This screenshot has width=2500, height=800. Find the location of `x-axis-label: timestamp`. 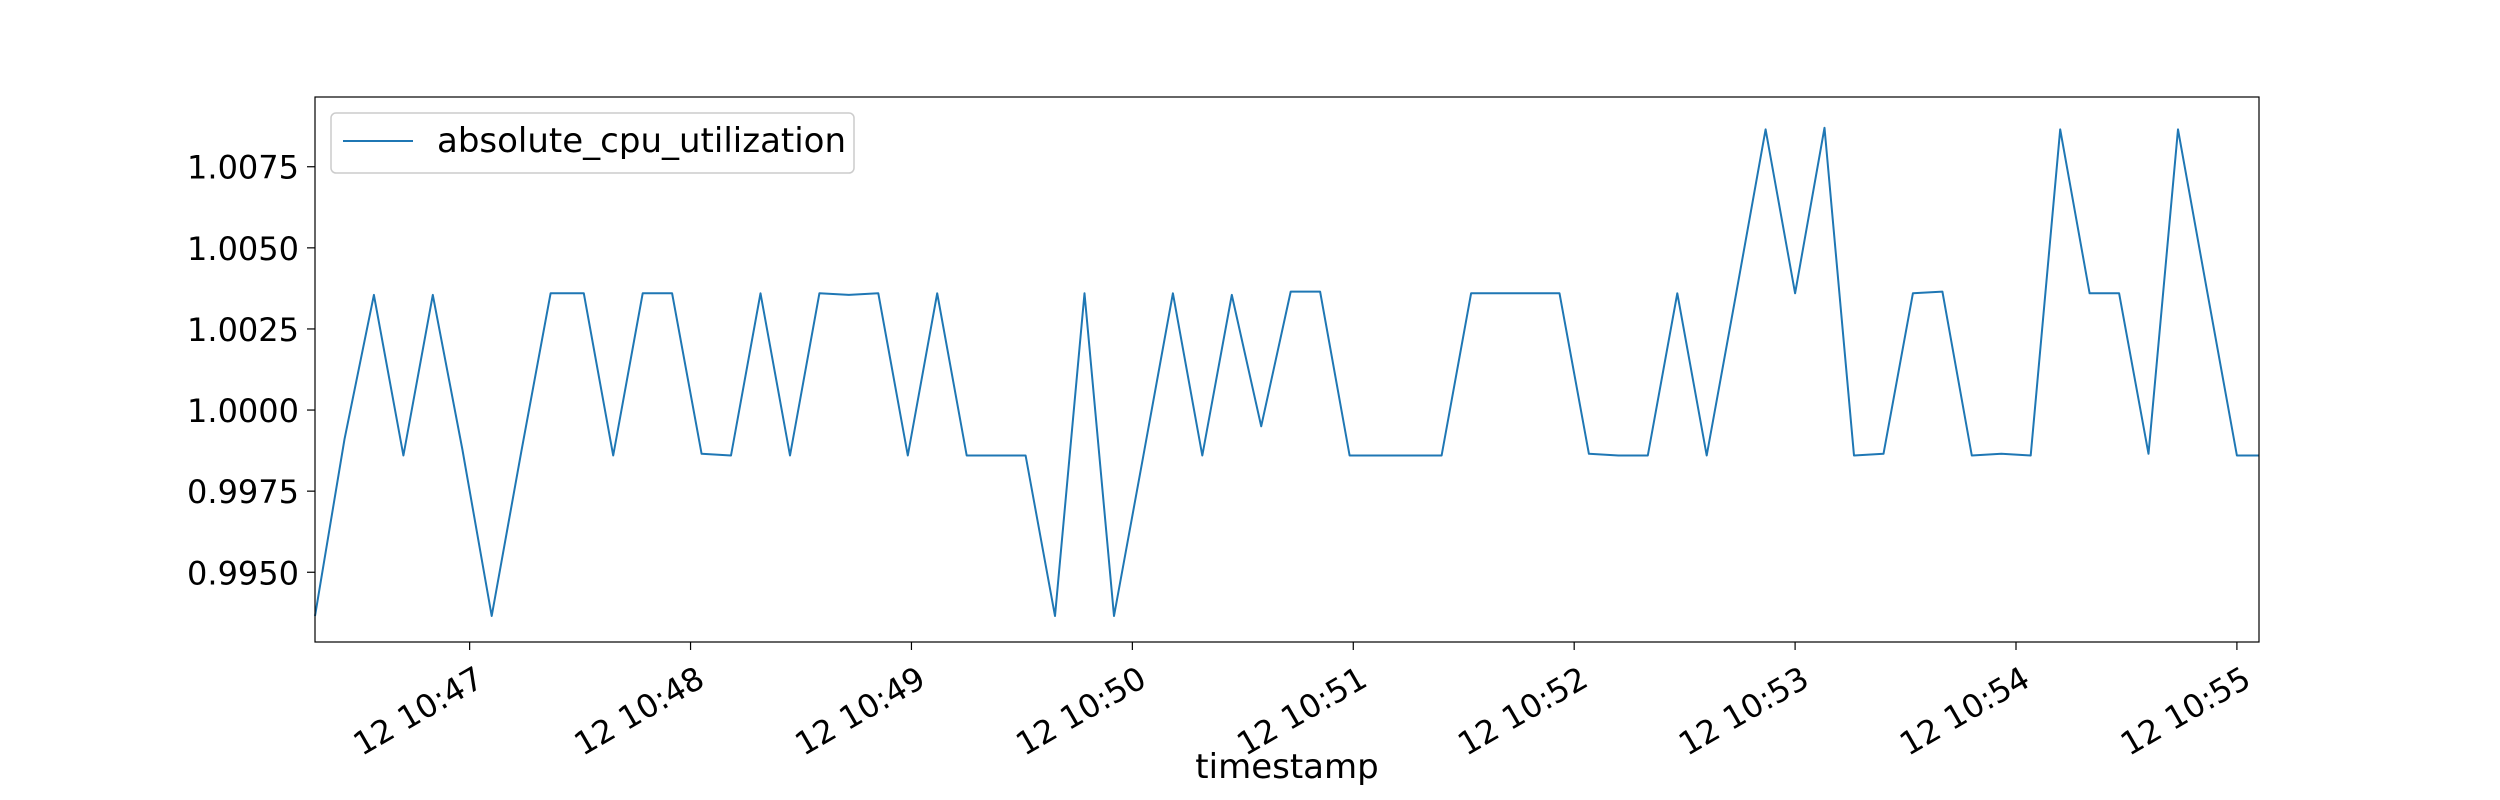

x-axis-label: timestamp is located at coordinates (1286, 767).